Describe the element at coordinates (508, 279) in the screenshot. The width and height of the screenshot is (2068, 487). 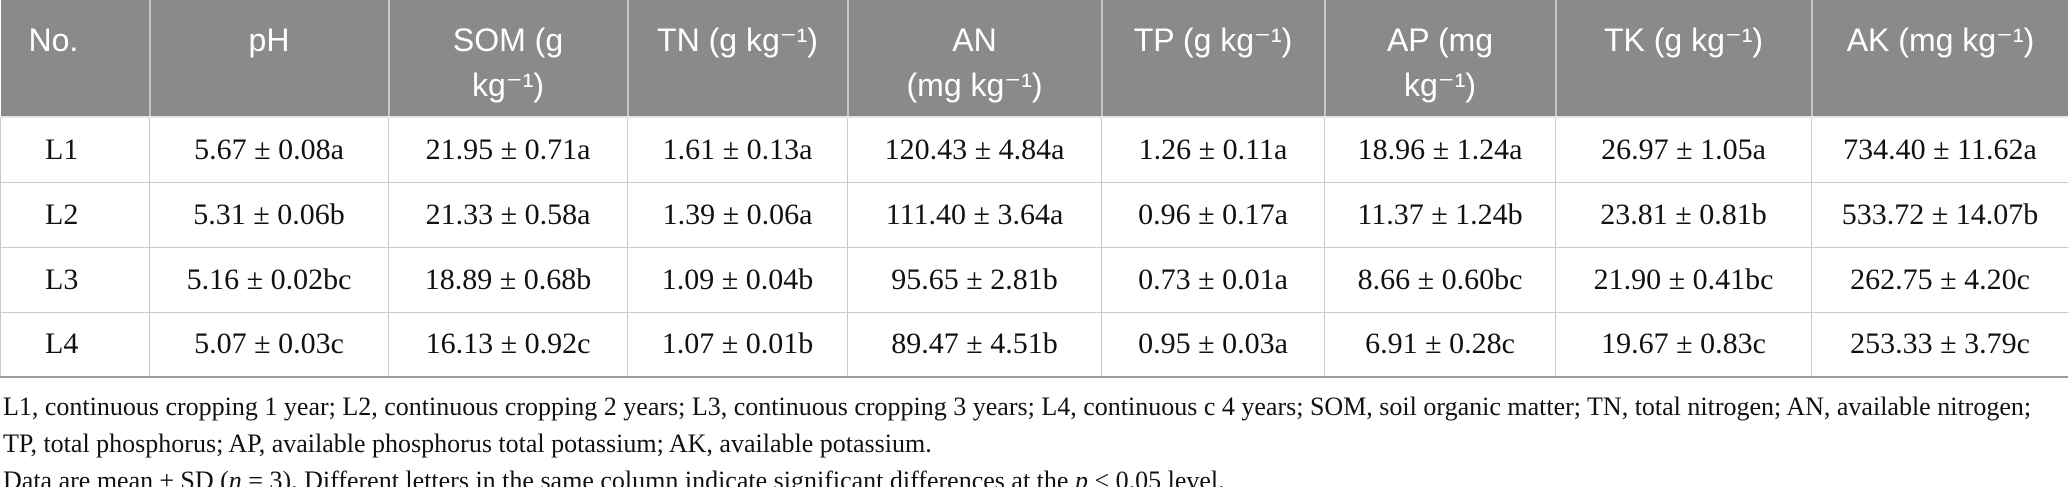
I see `cell-som: 18.89 ± 0.68b` at that location.